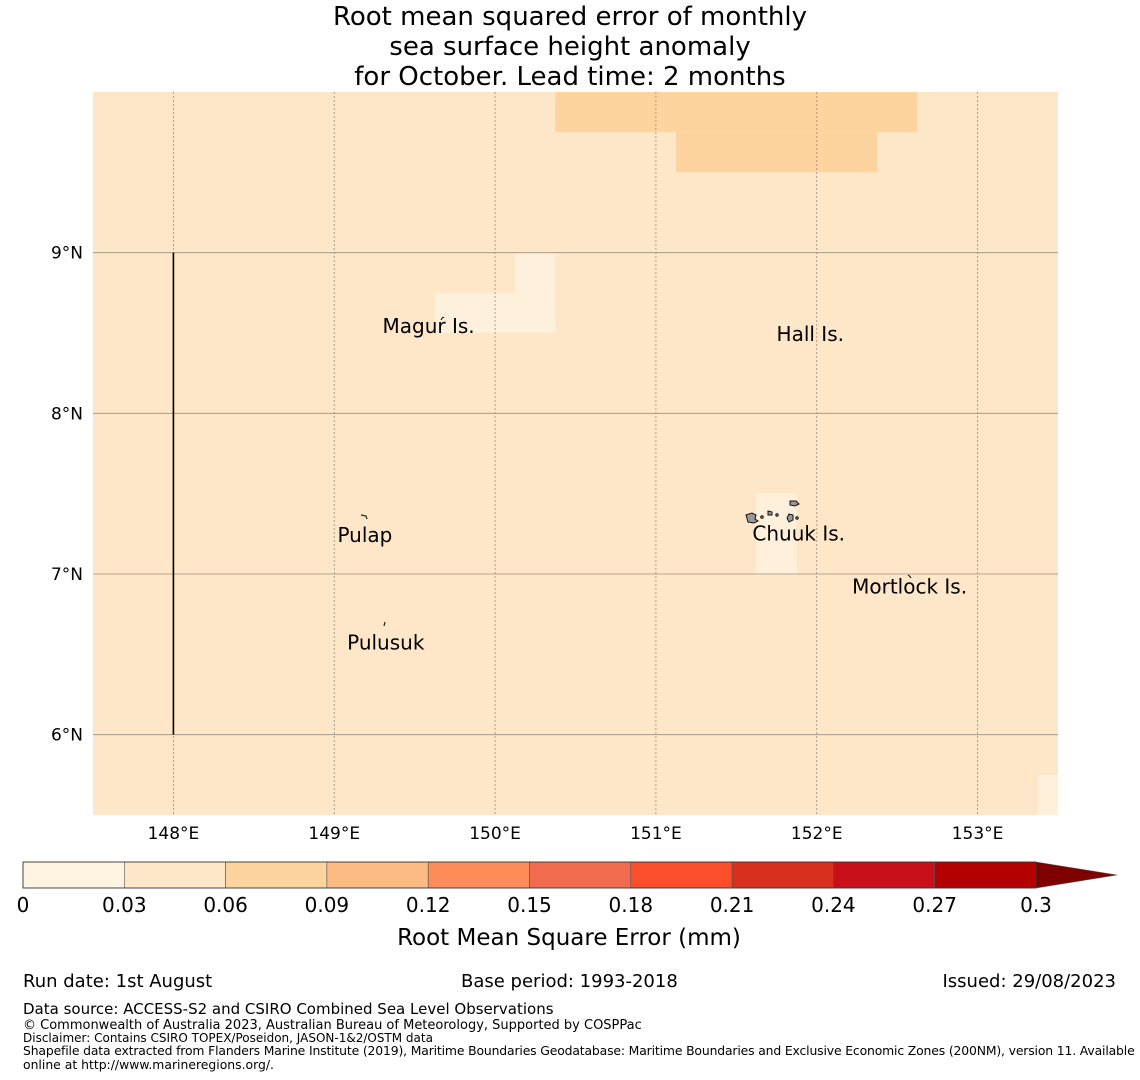 Image resolution: width=1140 pixels, height=1080 pixels. I want to click on y-tick-label: 7°N, so click(67, 575).